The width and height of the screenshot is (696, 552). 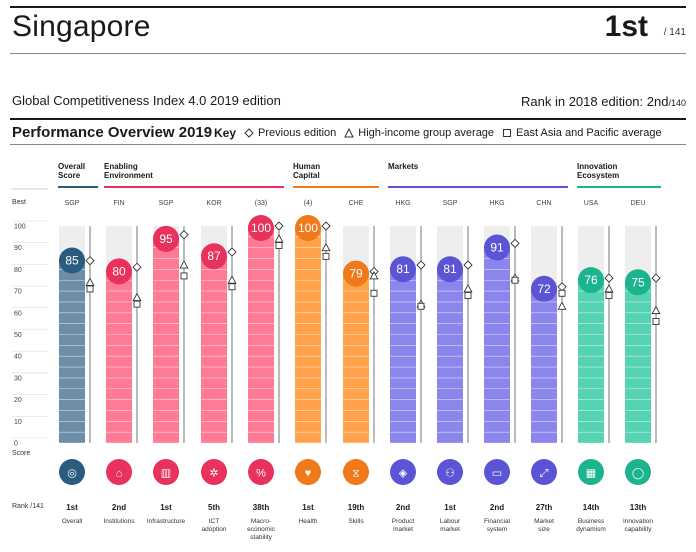 What do you see at coordinates (507, 133) in the screenshot?
I see `square-icon` at bounding box center [507, 133].